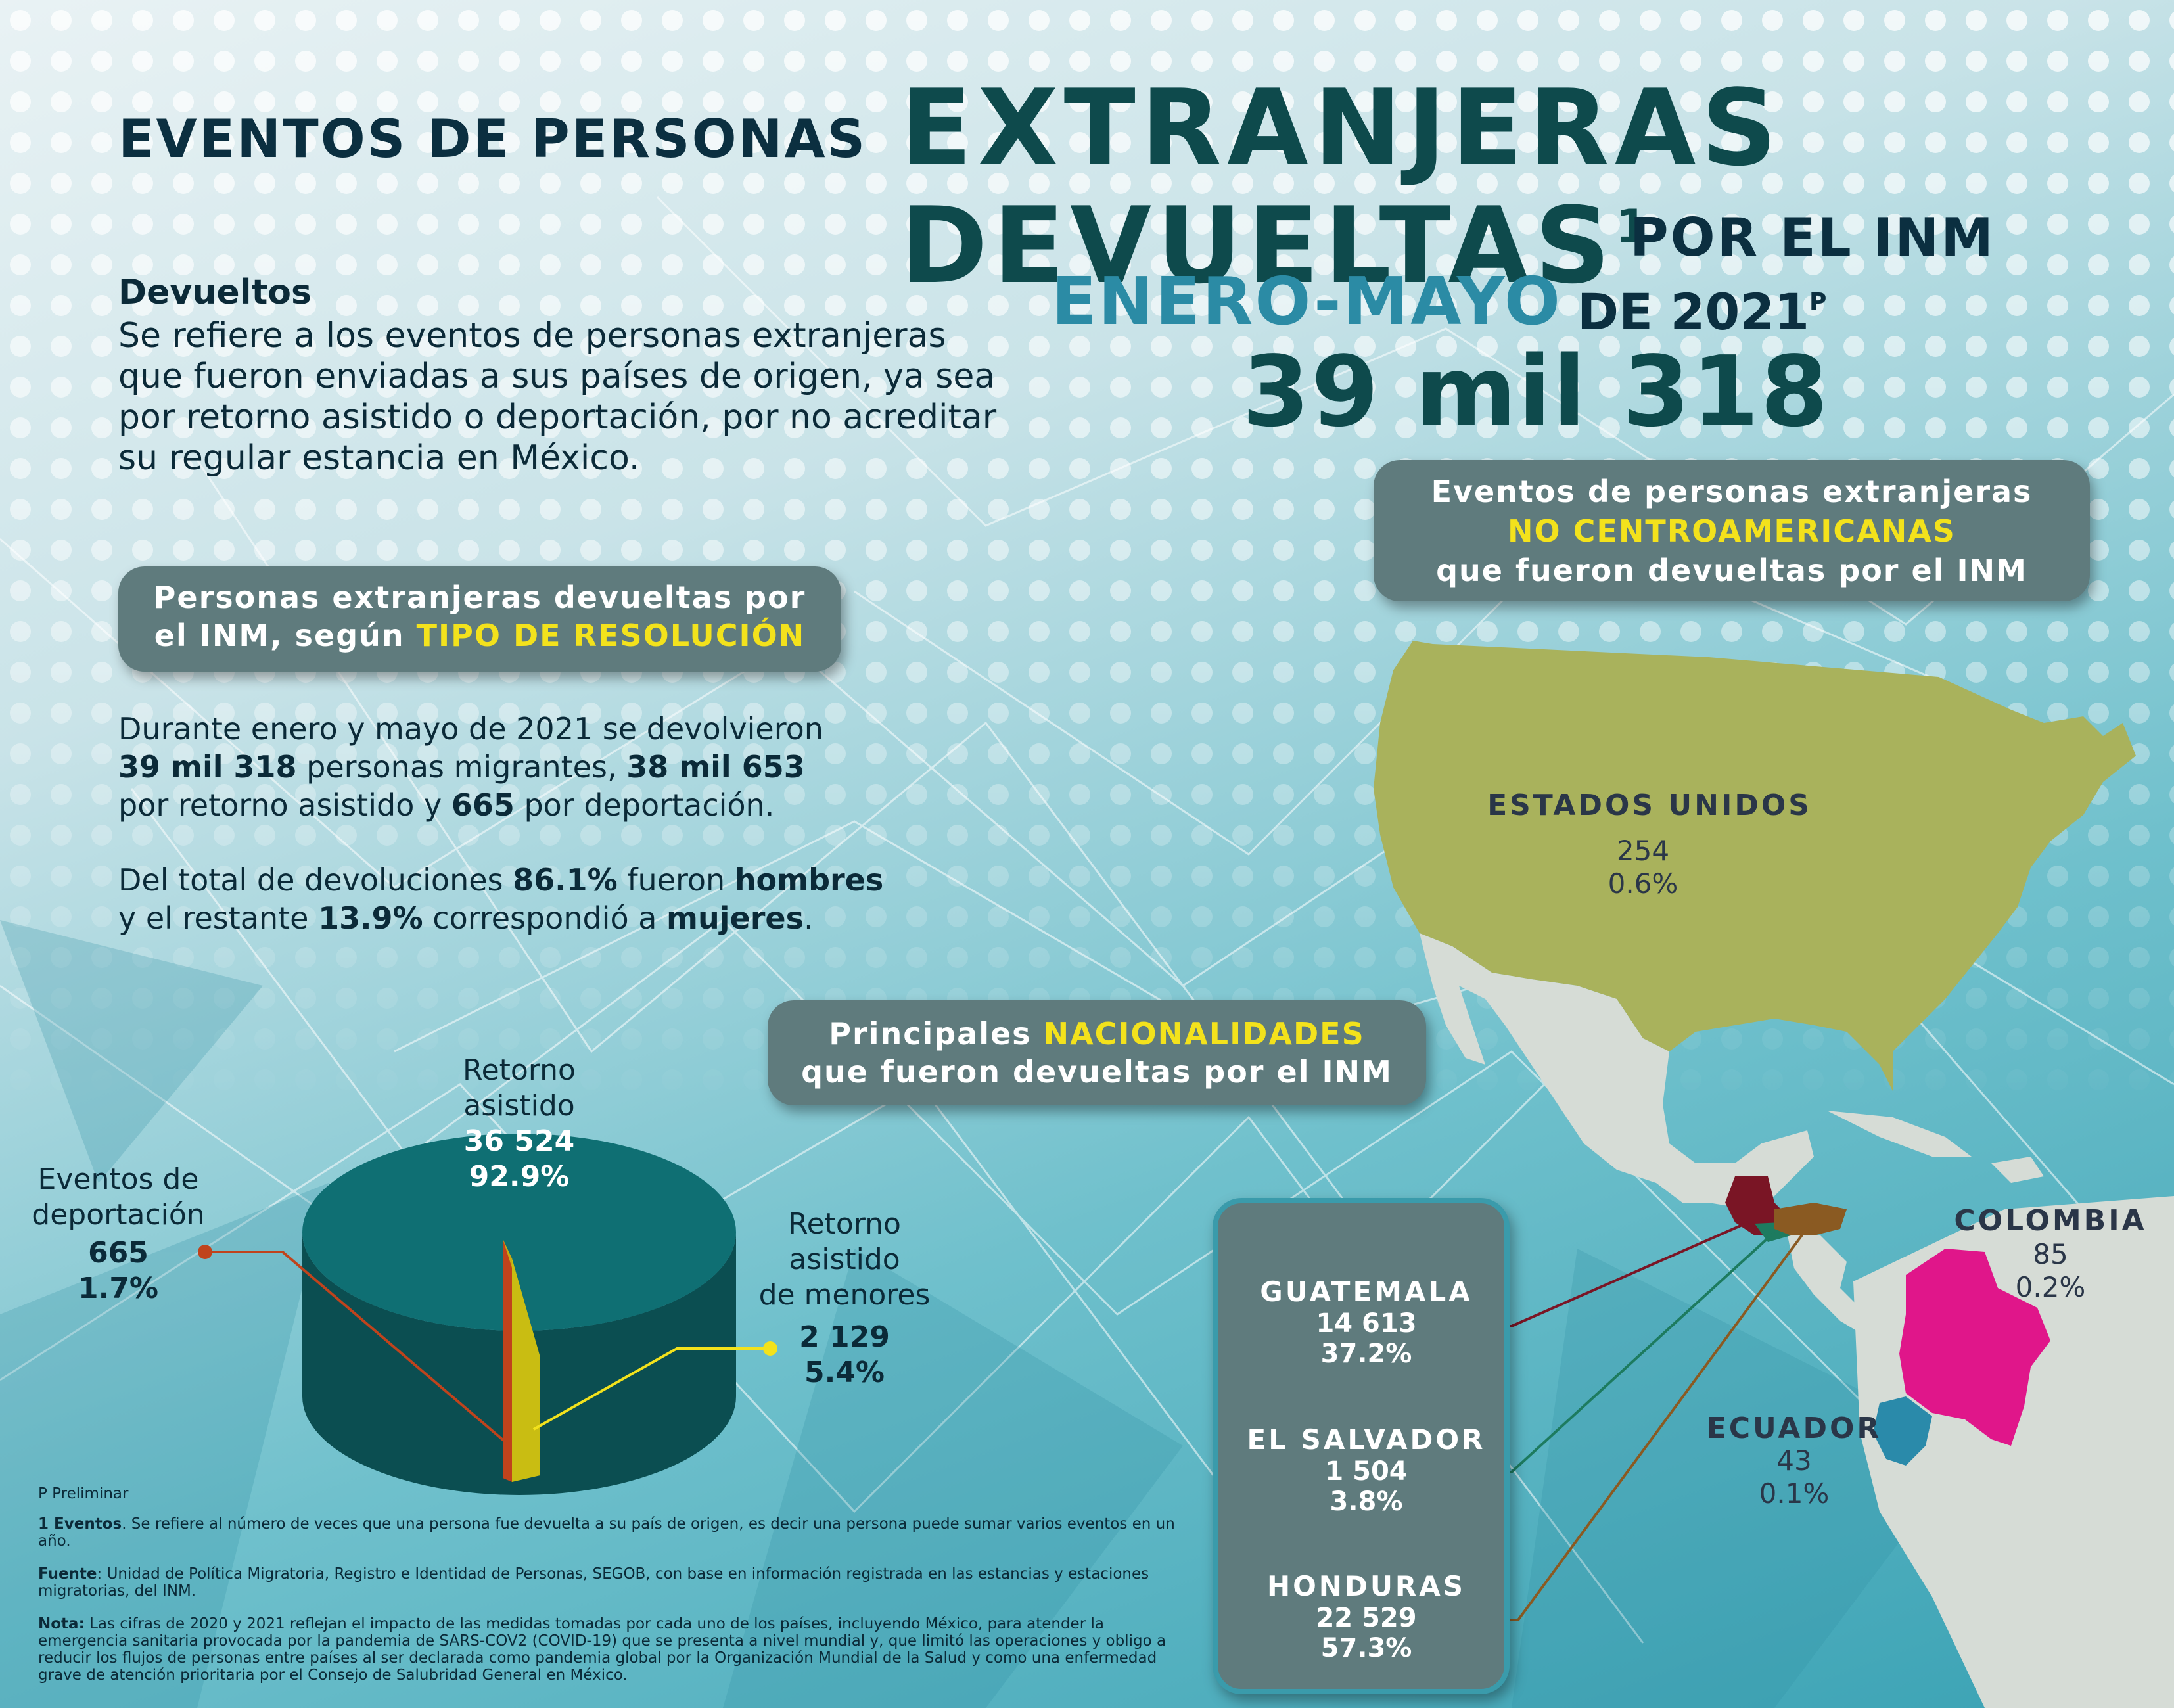 This screenshot has height=1708, width=2174. I want to click on pie-slice-menores, so click(526, 1370).